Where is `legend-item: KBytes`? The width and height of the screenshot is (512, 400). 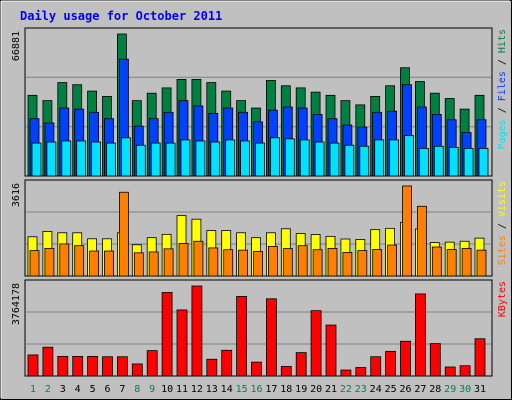
legend-item: KBytes is located at coordinates (502, 299).